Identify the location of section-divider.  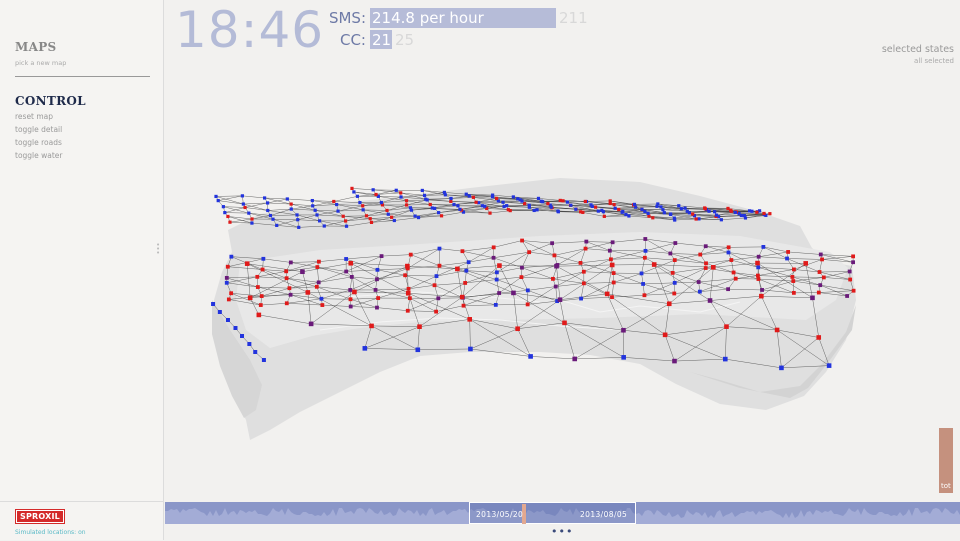
(82, 76).